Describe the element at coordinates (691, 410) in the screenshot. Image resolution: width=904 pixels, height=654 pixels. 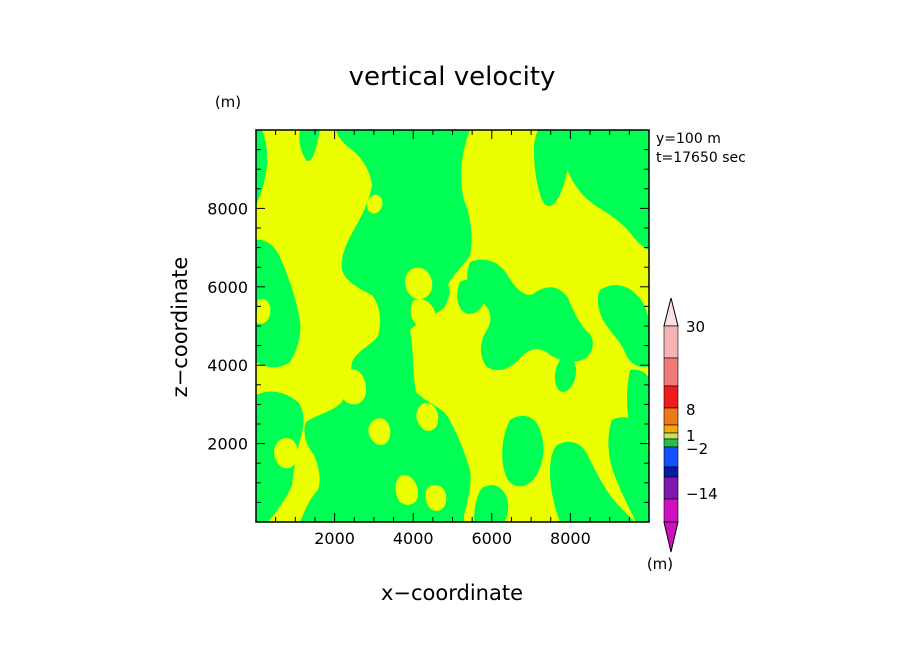
I see `colorbar-label-8: 8` at that location.